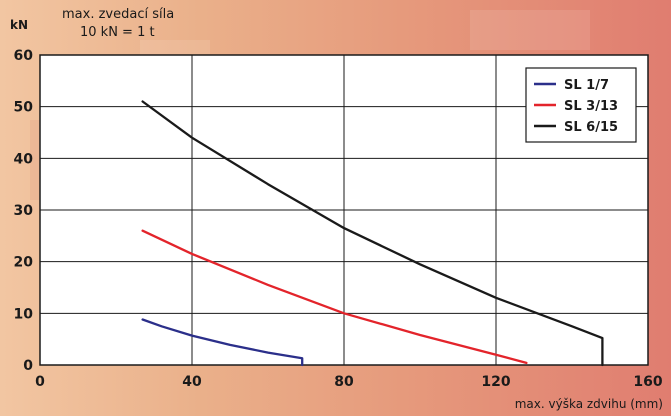 This screenshot has width=671, height=416. I want to click on legend-label: SL 6/15, so click(591, 127).